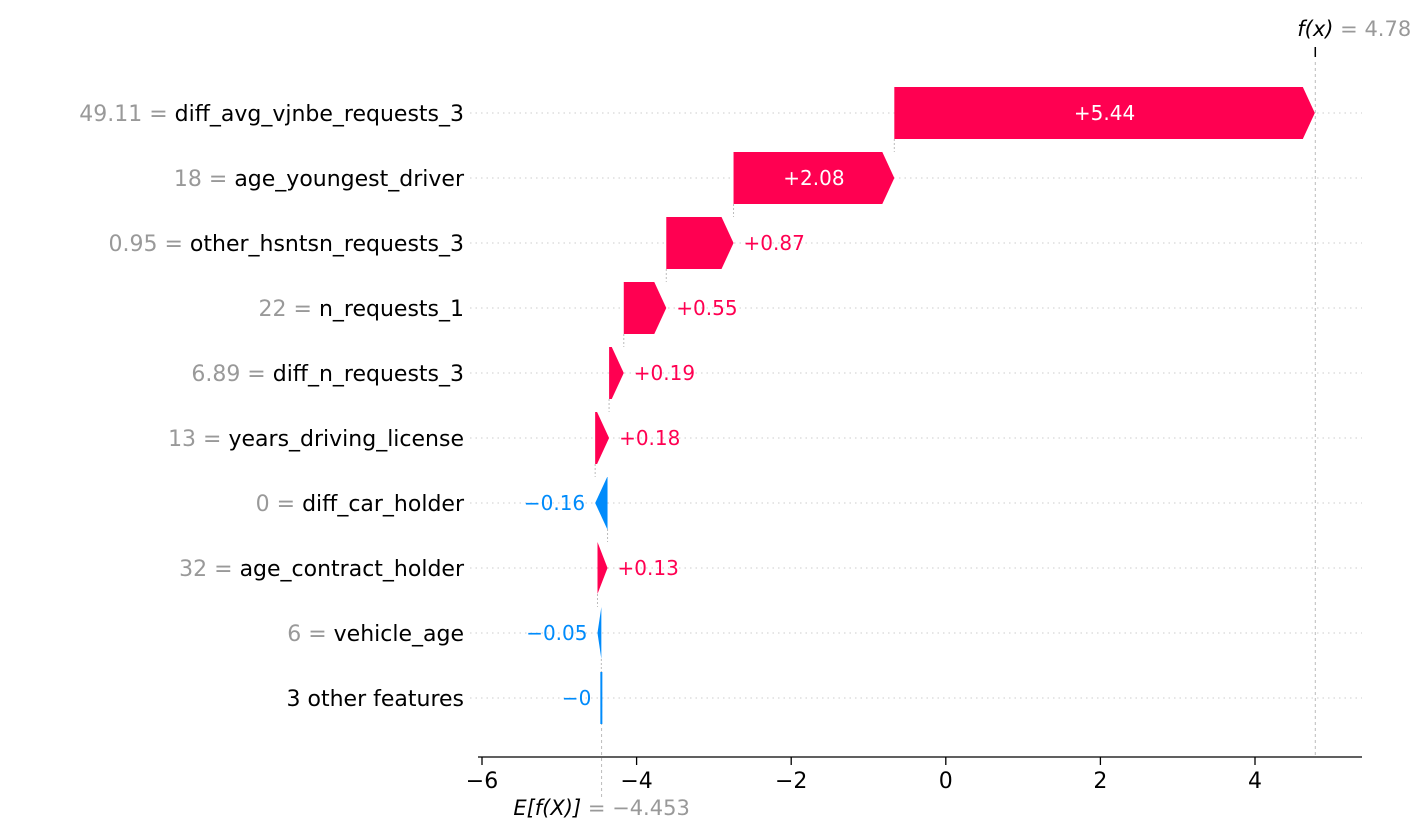 Image resolution: width=1428 pixels, height=840 pixels. I want to click on x-tick-label: 4, so click(1255, 781).